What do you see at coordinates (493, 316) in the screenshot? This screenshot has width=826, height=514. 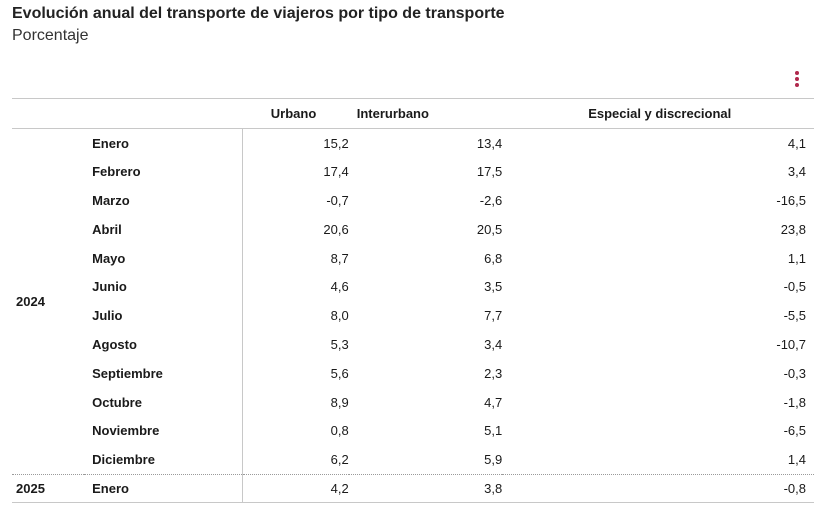 I see `value-cell: 7,7` at bounding box center [493, 316].